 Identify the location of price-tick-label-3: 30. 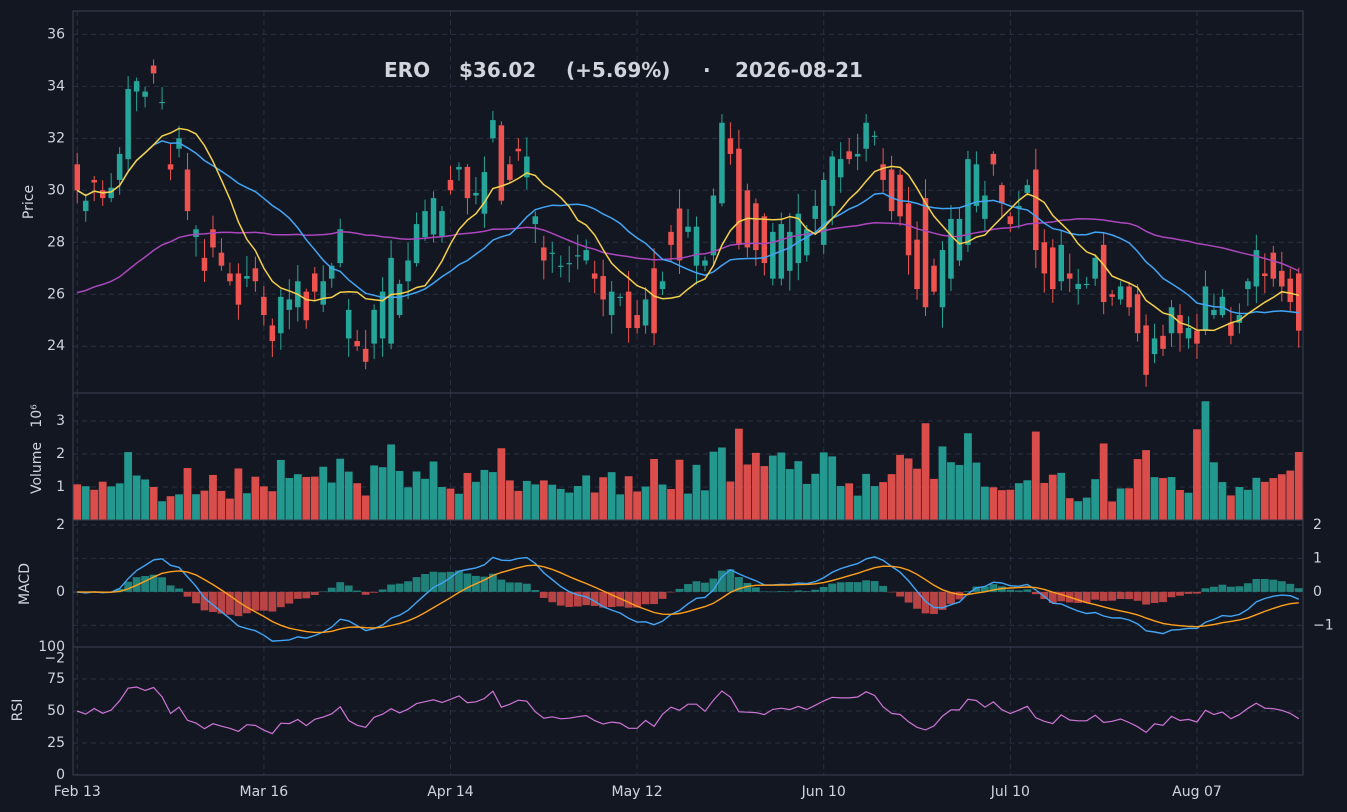
(56, 190).